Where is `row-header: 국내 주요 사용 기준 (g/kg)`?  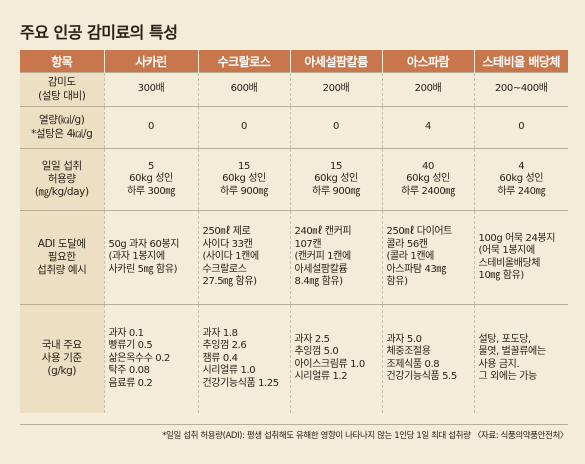
row-header: 국내 주요 사용 기준 (g/kg) is located at coordinates (62, 358).